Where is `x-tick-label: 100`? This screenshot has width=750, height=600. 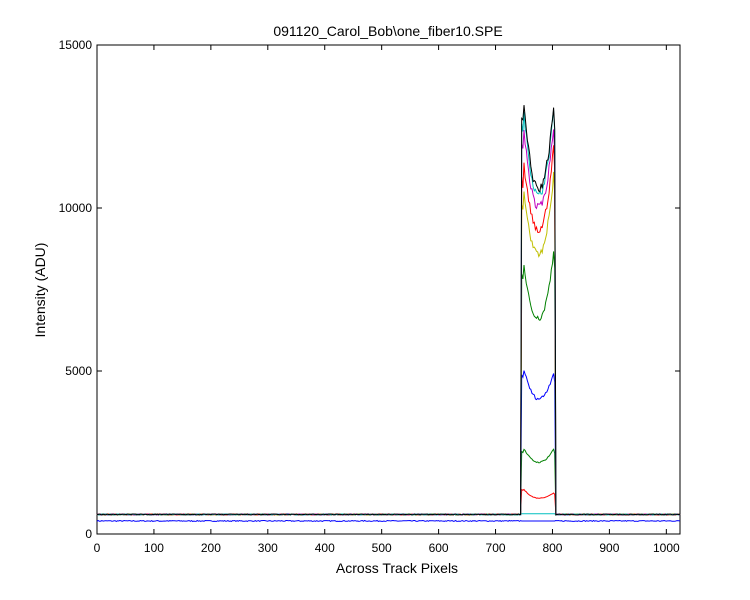
x-tick-label: 100 is located at coordinates (154, 548).